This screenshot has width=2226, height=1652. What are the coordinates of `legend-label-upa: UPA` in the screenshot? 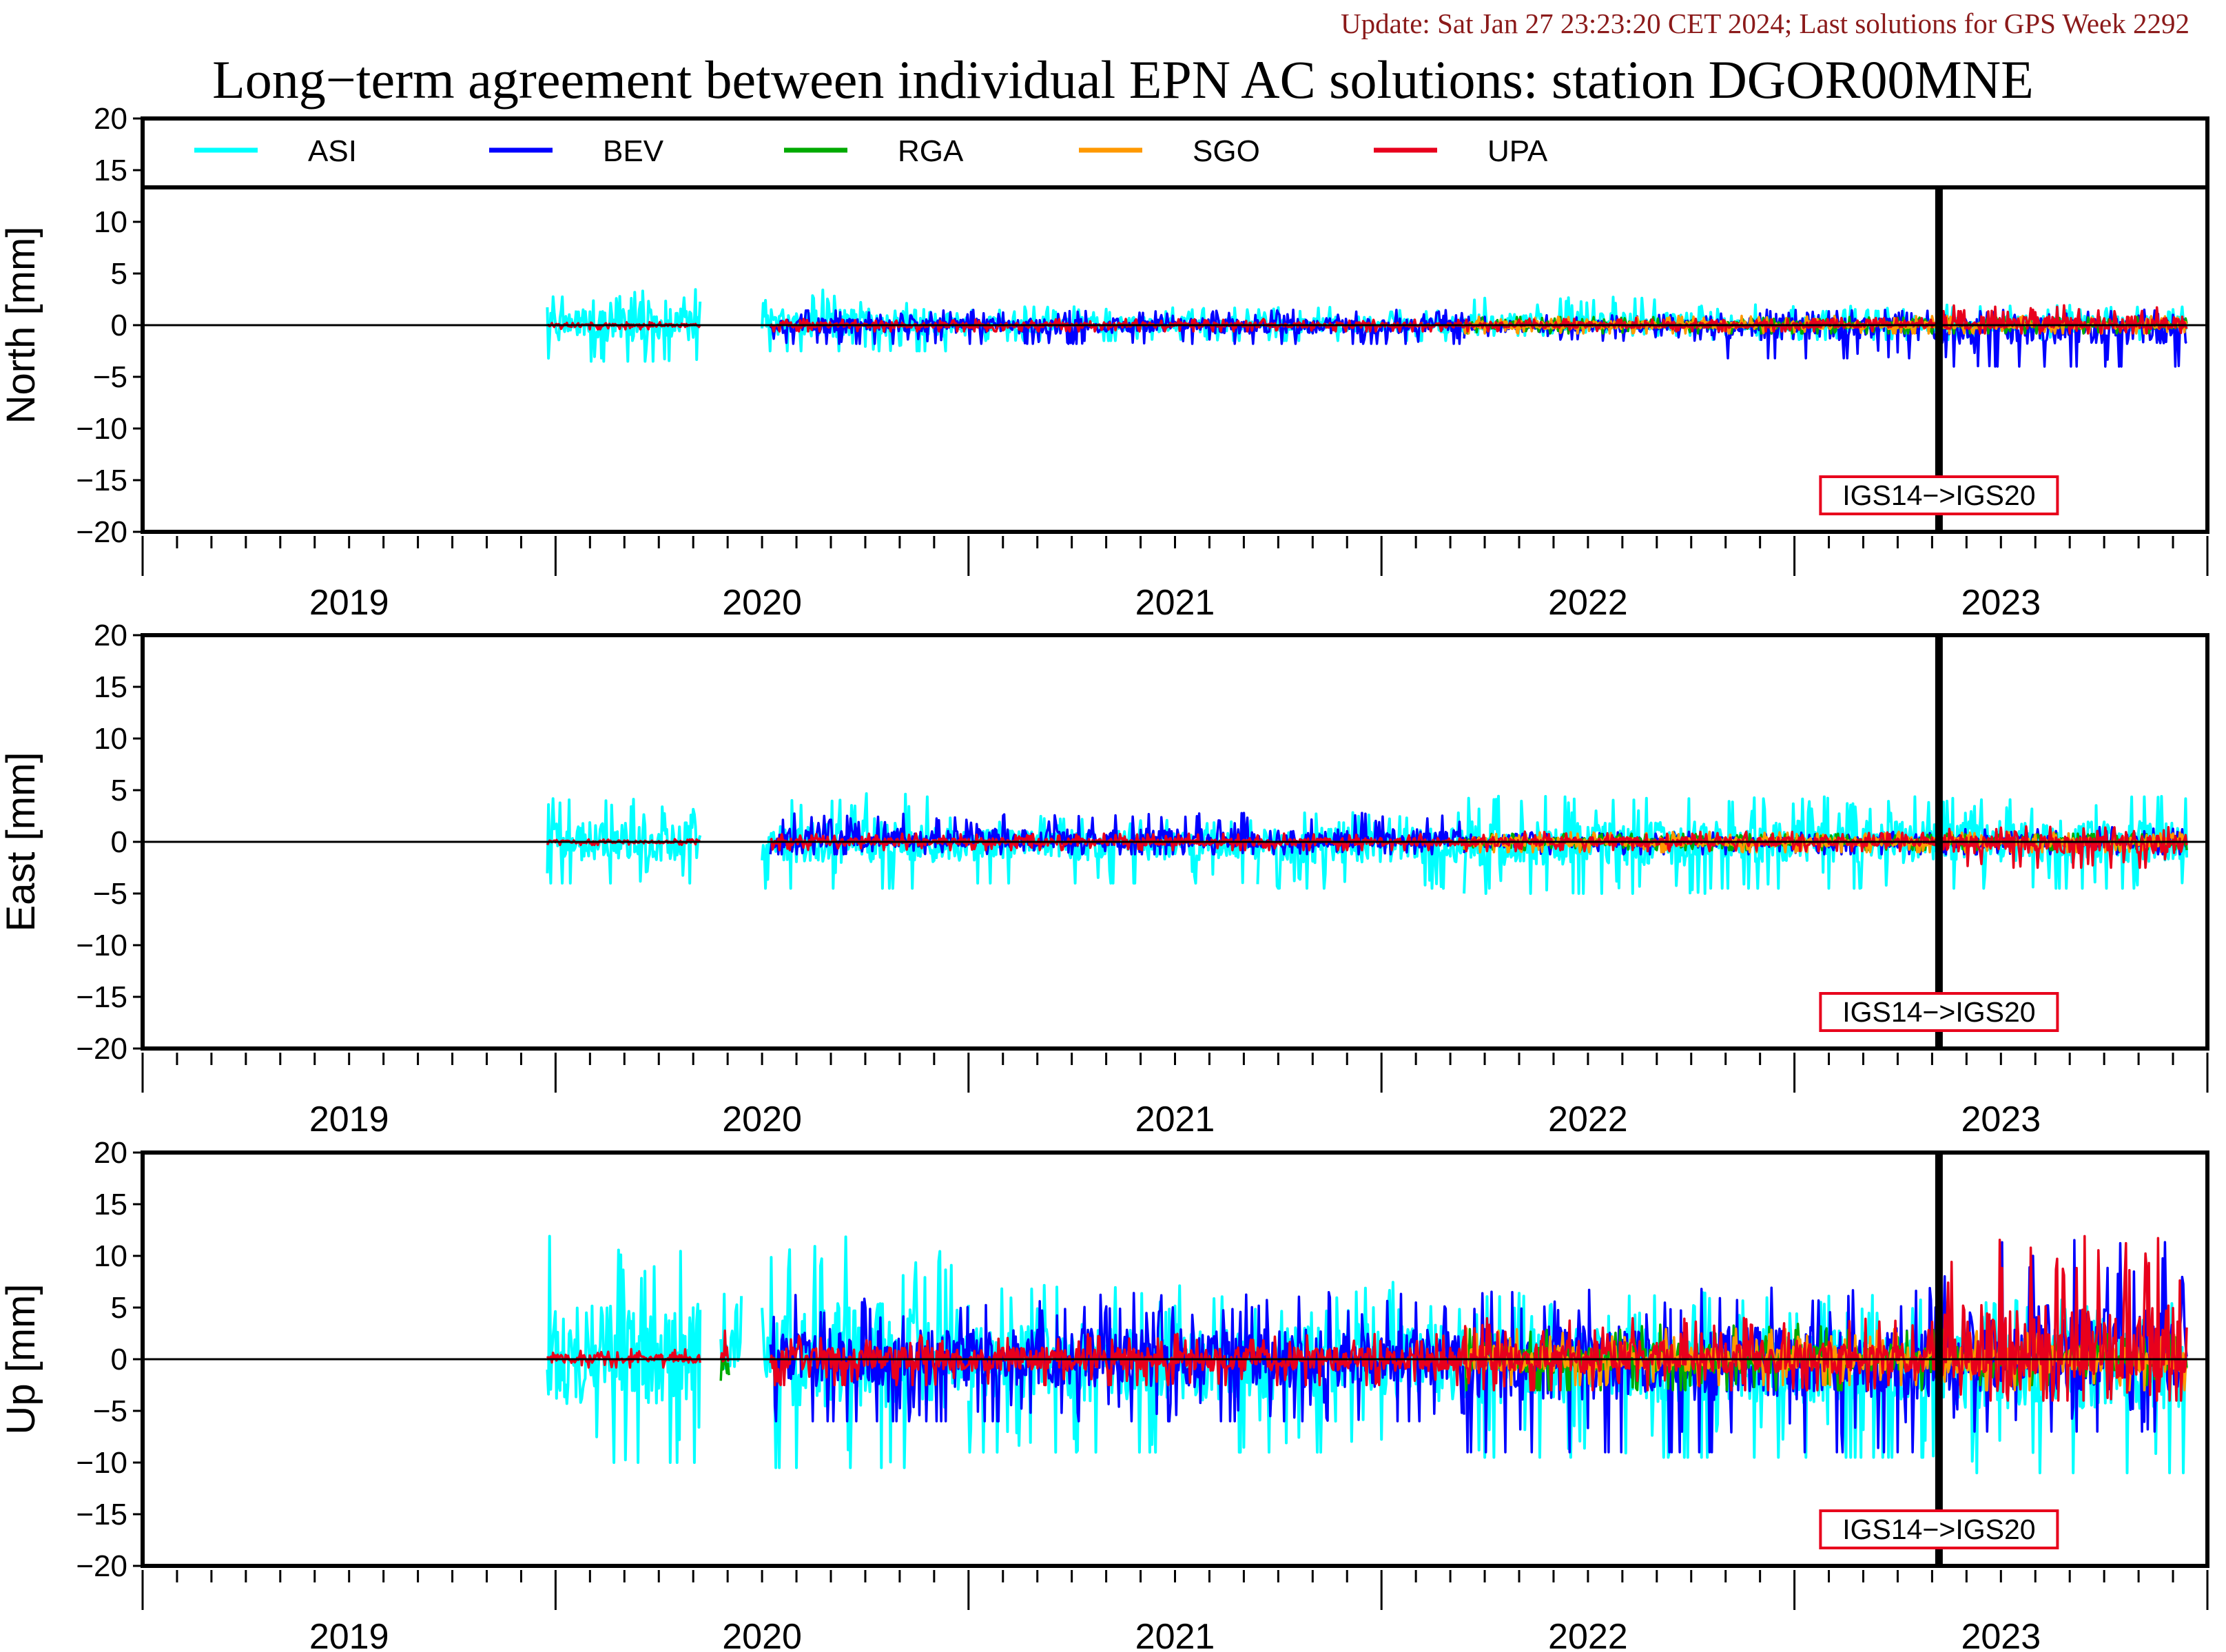 It's located at (1517, 151).